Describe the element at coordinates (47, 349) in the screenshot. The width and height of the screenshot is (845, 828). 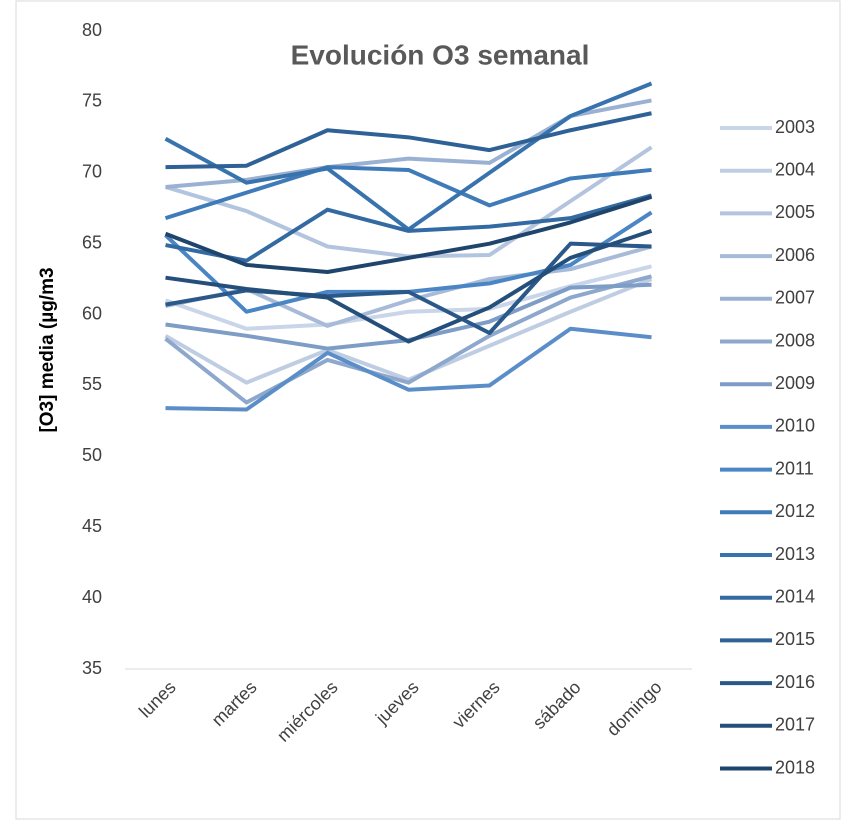
I see `y-axis-label: [O3] media (µg/m3` at that location.